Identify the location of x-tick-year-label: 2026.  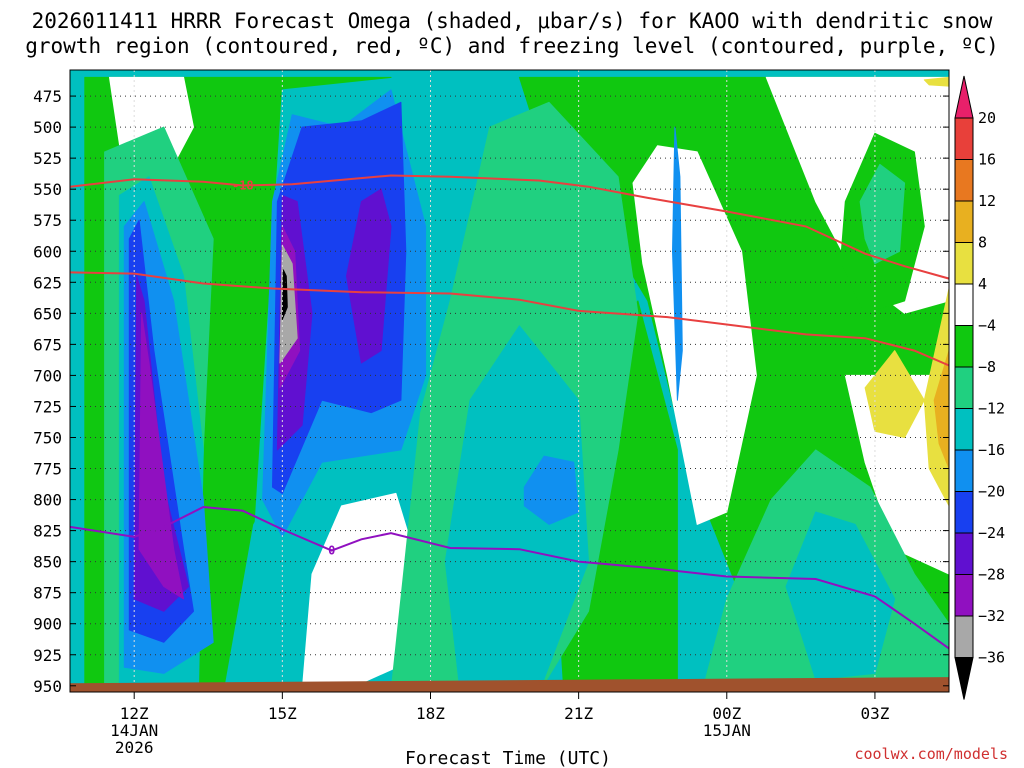
(134, 747).